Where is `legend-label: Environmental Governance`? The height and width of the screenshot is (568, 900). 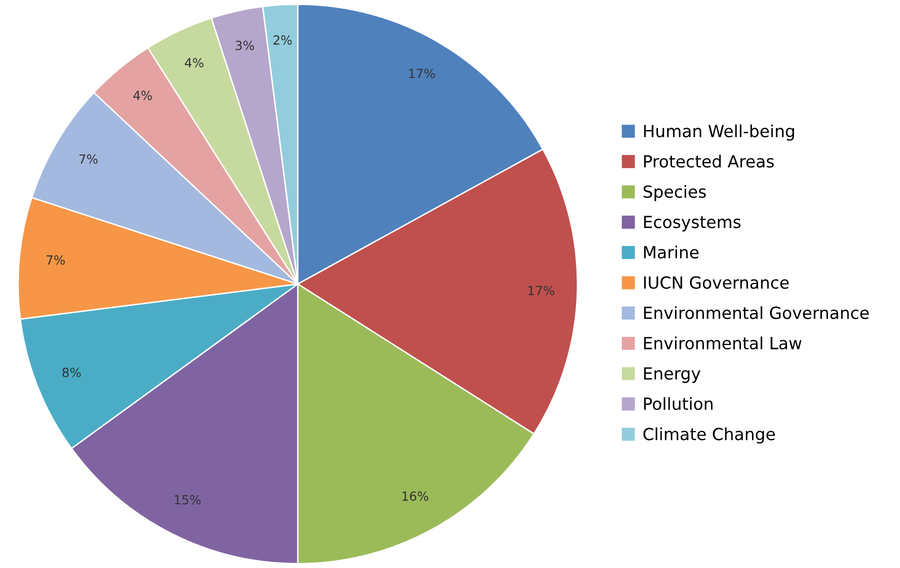
legend-label: Environmental Governance is located at coordinates (756, 313).